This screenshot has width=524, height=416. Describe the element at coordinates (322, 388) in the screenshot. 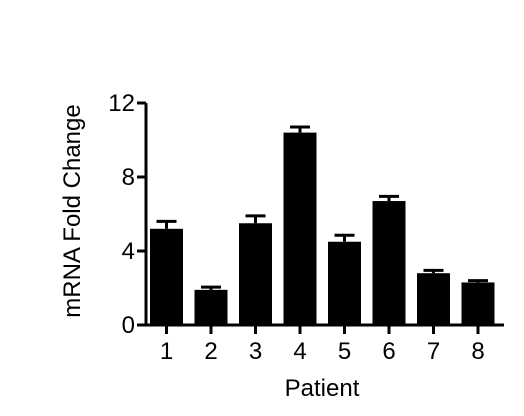

I see `x-axis-title: Patient` at that location.